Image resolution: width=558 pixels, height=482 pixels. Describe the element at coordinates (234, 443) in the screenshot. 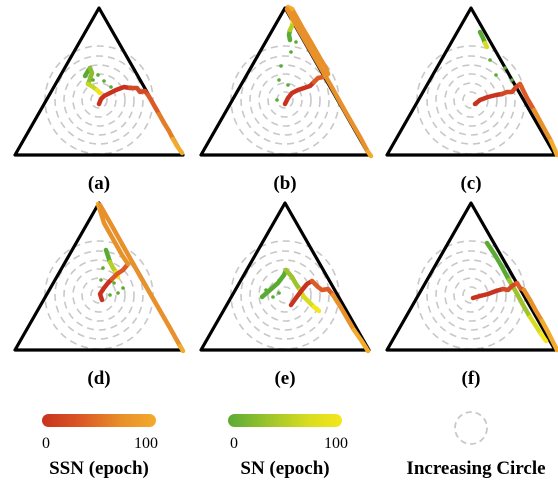

I see `sn-min-label: 0` at that location.